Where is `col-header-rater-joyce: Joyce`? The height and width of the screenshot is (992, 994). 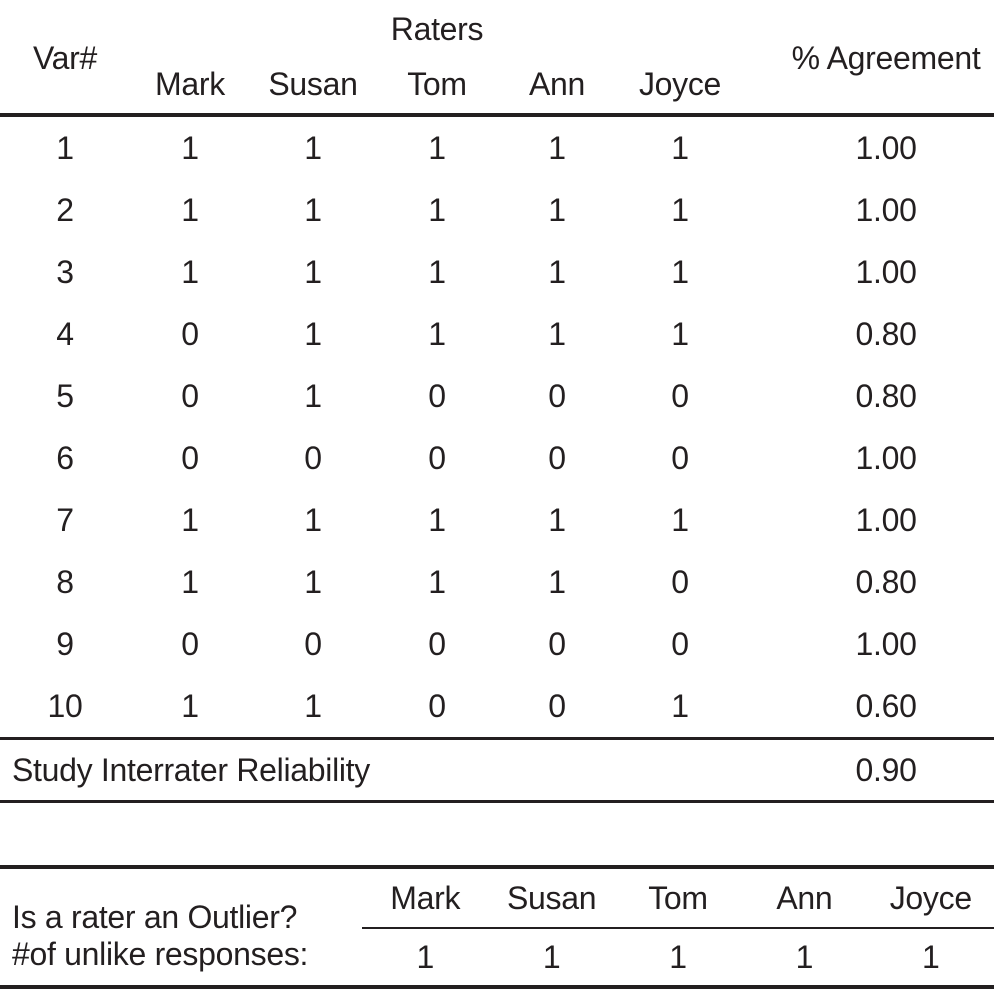
col-header-rater-joyce: Joyce is located at coordinates (680, 83).